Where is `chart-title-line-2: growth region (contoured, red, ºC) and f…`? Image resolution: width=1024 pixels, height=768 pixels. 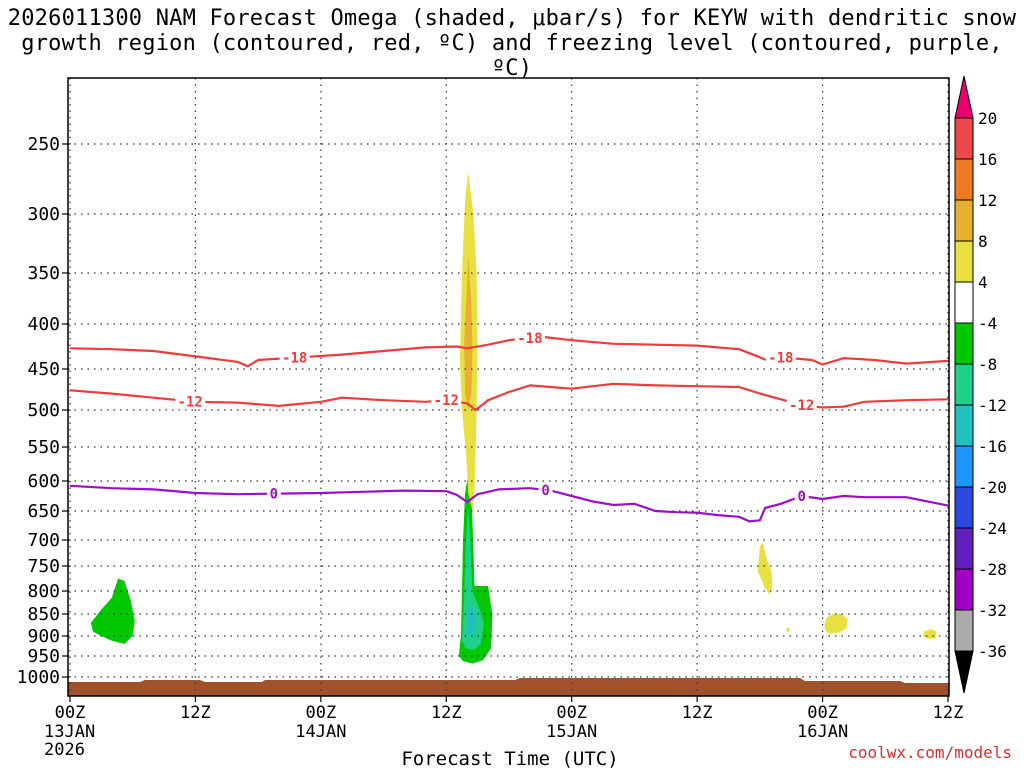 chart-title-line-2: growth region (contoured, red, ºC) and f… is located at coordinates (512, 56).